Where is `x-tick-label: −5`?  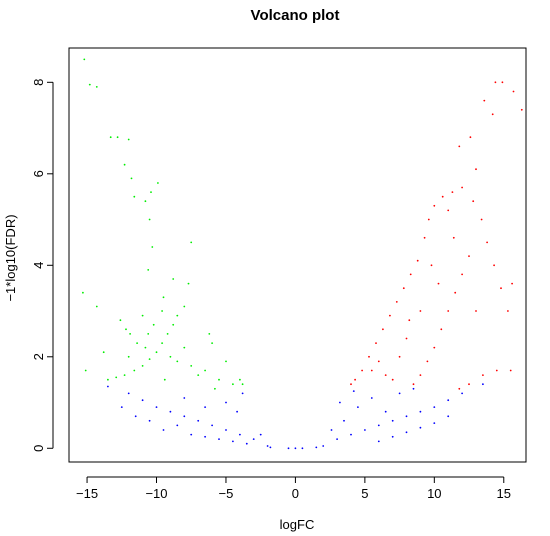
x-tick-label: −5 is located at coordinates (226, 493).